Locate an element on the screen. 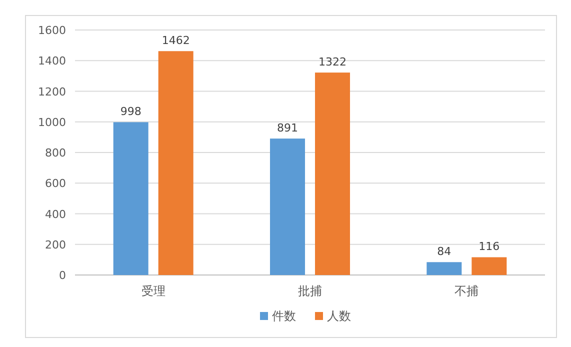  data-label: 998 is located at coordinates (131, 111).